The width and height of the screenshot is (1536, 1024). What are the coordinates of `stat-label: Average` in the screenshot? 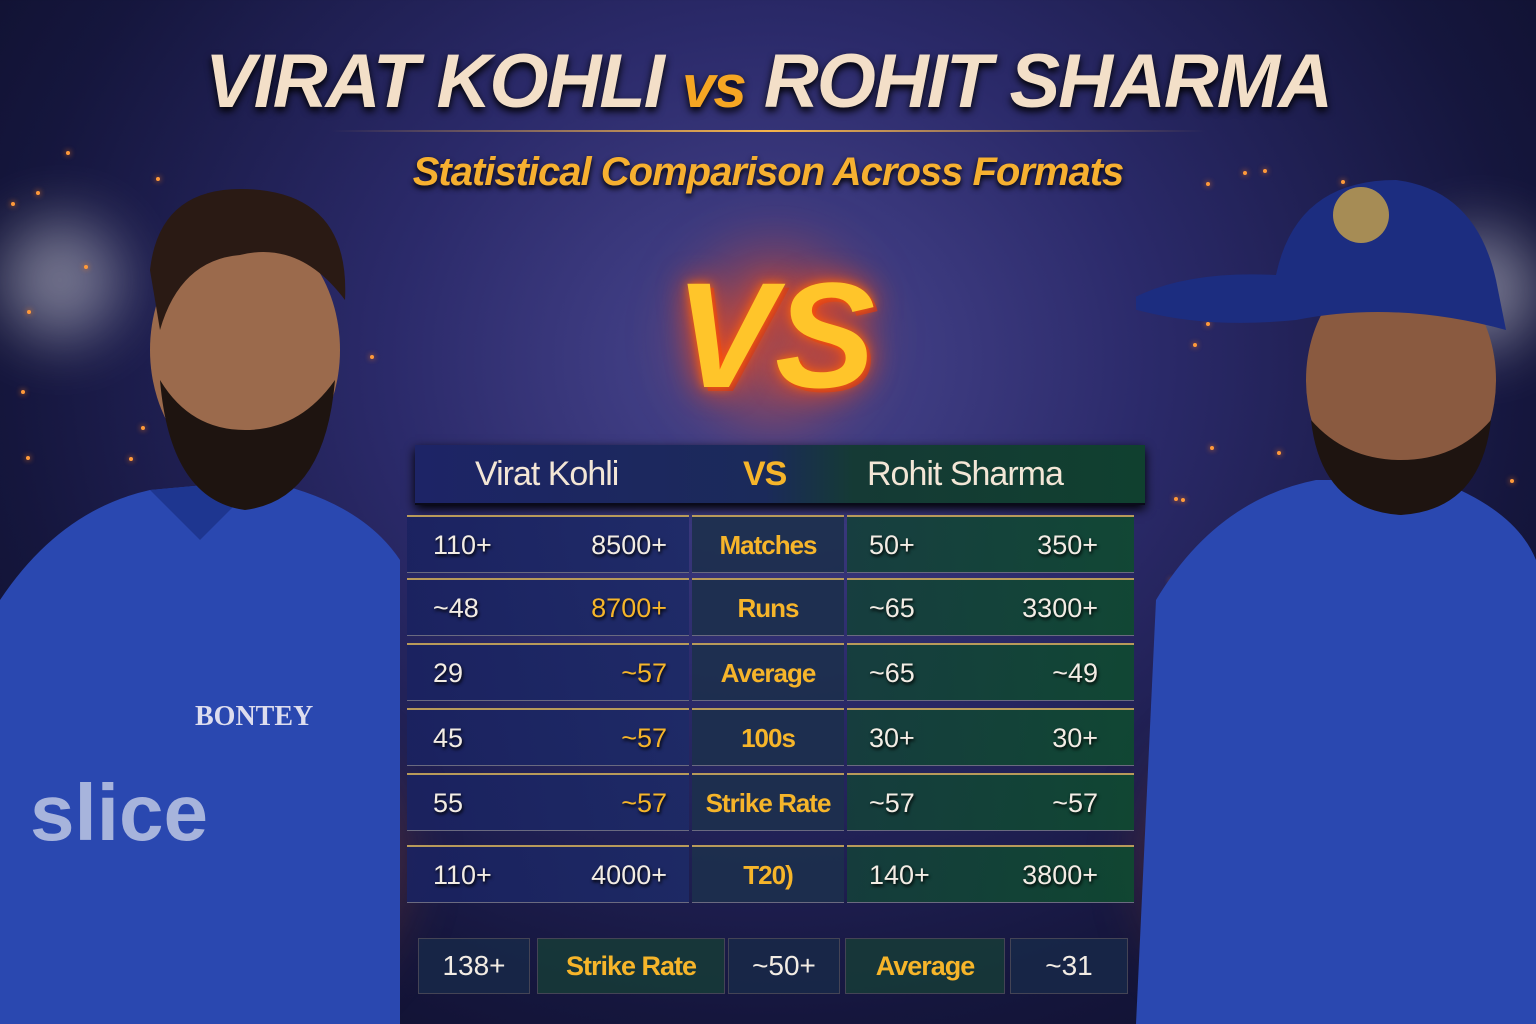 It's located at (768, 672).